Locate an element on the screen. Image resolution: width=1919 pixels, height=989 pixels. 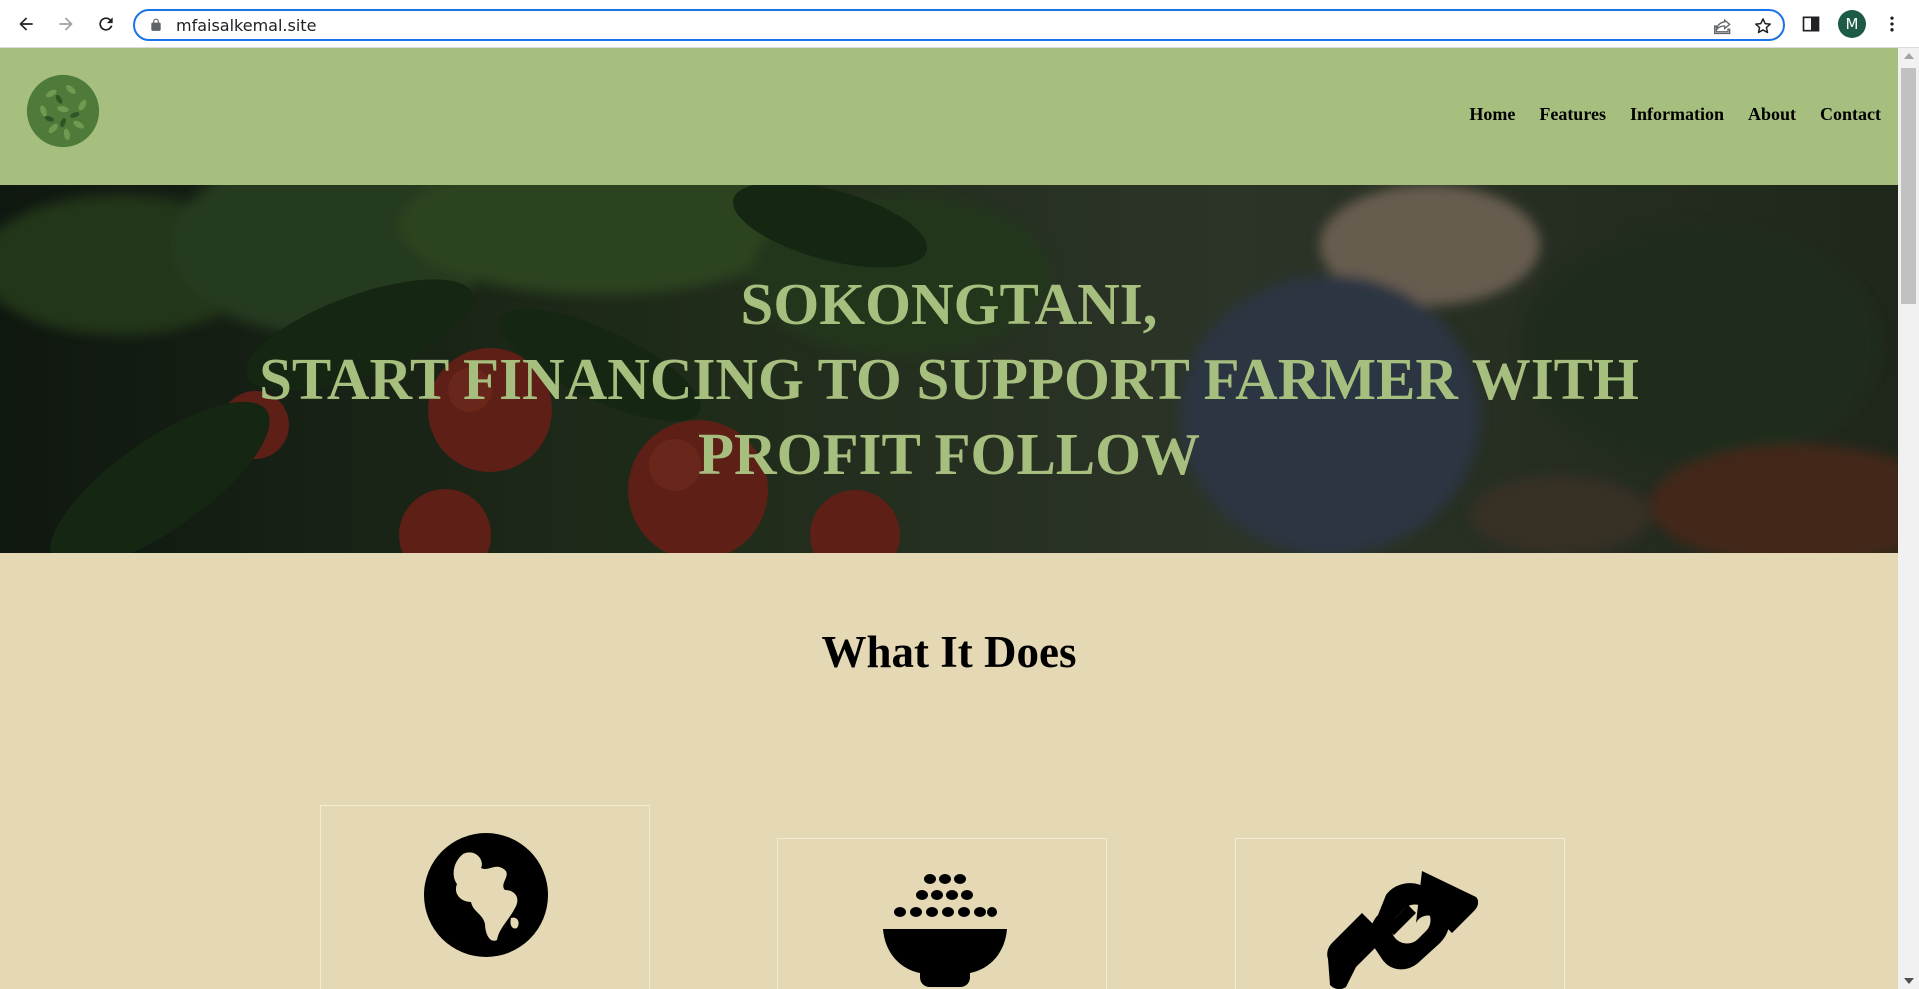
feature-card-bowl is located at coordinates (942, 913).